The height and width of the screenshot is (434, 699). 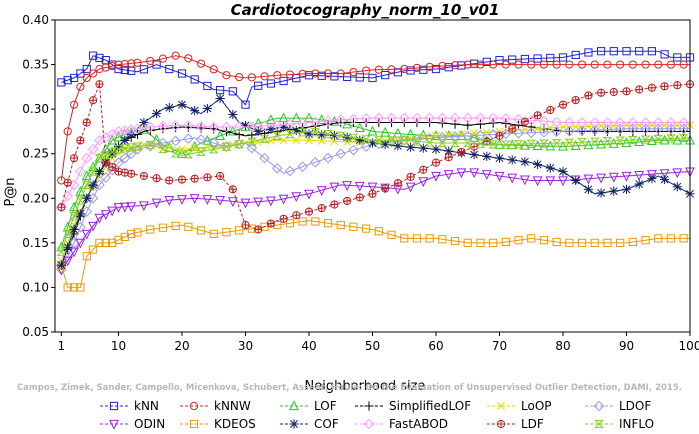 I want to click on chart-title: Cardiotocography_norm_10_v01, so click(x=365, y=10).